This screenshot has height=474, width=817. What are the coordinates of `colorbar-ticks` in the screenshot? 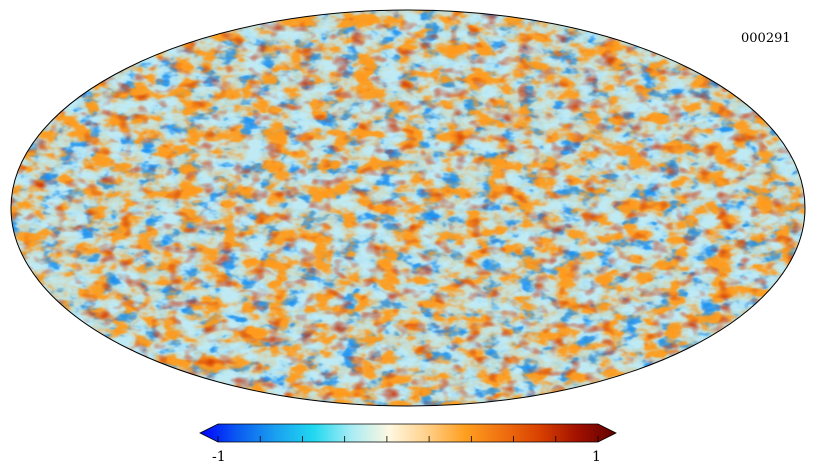 It's located at (408, 439).